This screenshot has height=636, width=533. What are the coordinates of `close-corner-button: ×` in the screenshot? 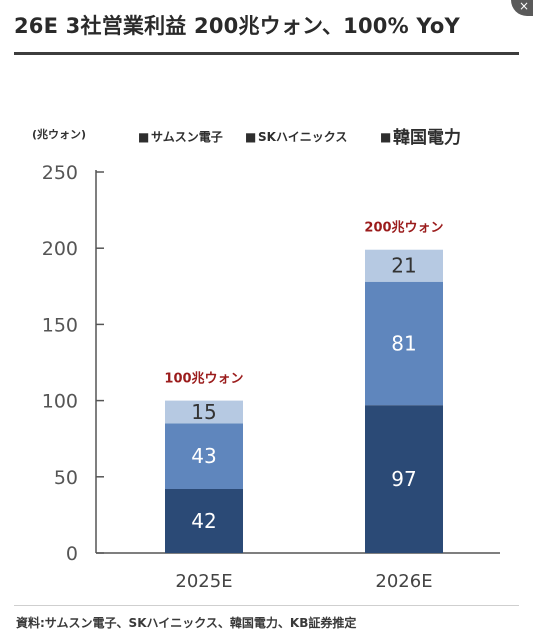 It's located at (522, 8).